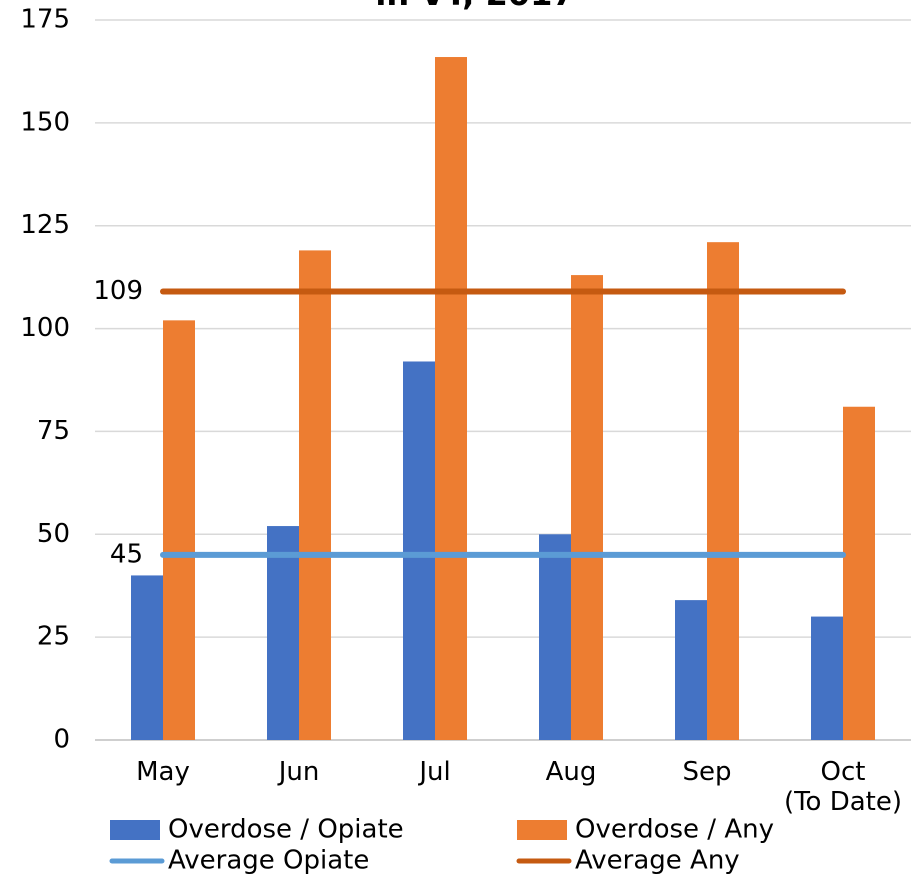 The image size is (922, 880). Describe the element at coordinates (118, 291) in the screenshot. I see `data-label: 109` at that location.